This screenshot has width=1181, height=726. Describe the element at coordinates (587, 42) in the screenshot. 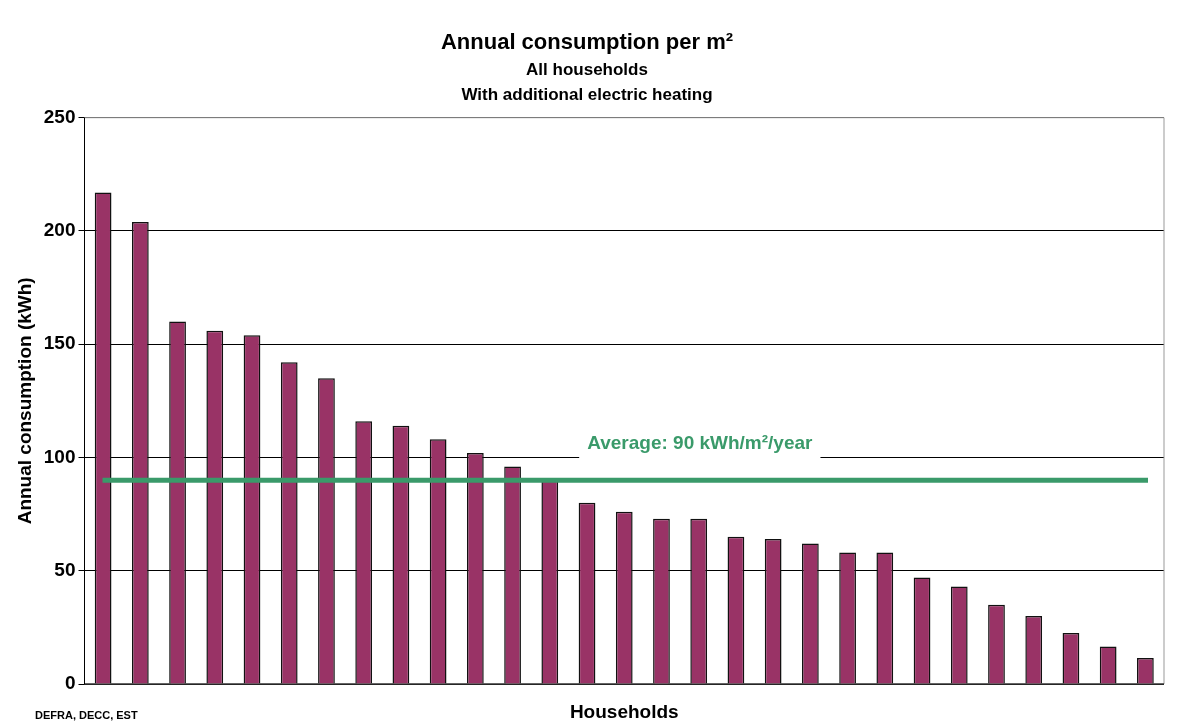

I see `chart-title: Annual consumption per m²` at that location.